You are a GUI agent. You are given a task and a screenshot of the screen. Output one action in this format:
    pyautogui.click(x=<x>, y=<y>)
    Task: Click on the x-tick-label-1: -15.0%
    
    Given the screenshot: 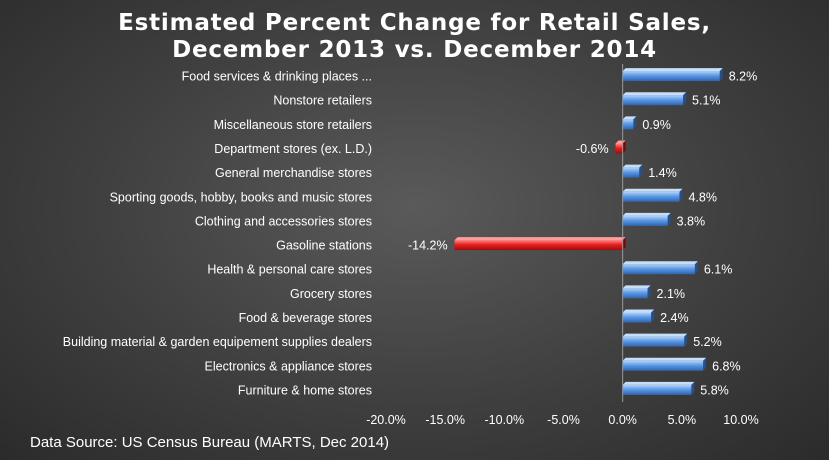 What is the action you would take?
    pyautogui.click(x=445, y=420)
    